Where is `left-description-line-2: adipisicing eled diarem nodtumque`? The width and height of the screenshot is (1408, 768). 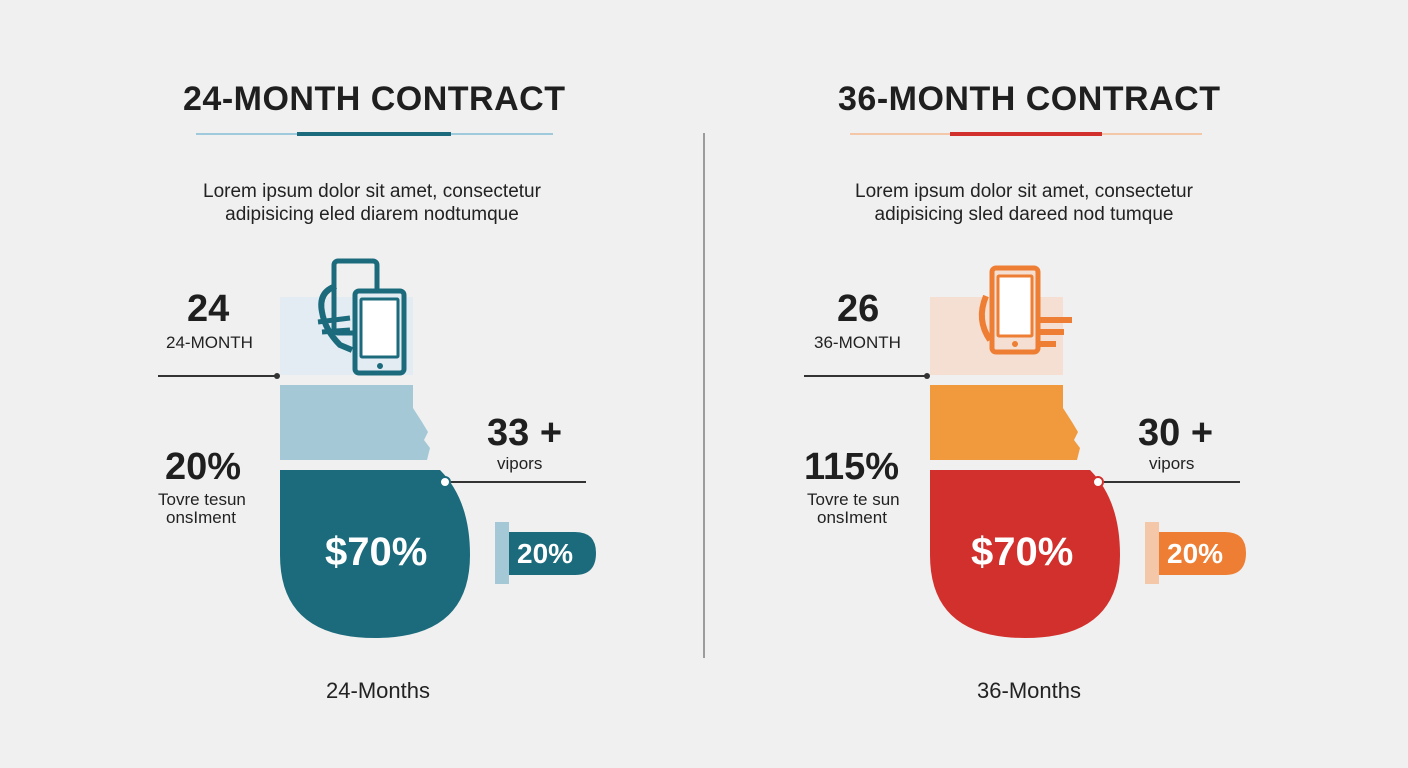 left-description-line-2: adipisicing eled diarem nodtumque is located at coordinates (372, 214).